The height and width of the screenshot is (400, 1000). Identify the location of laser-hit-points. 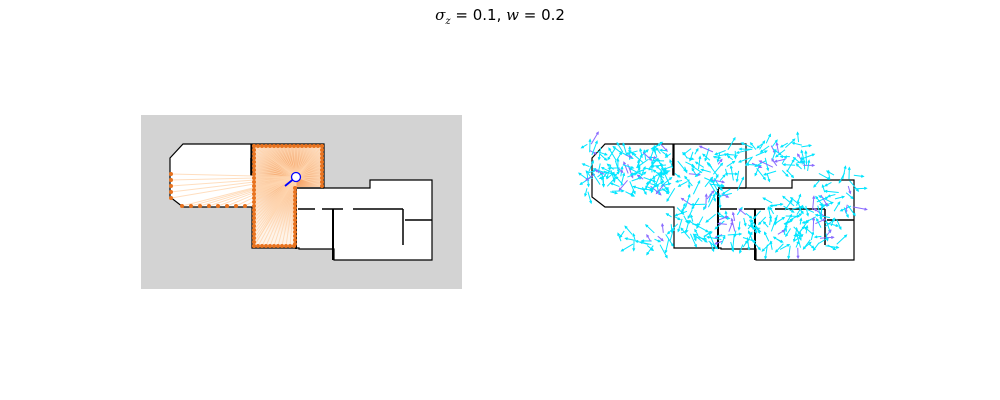
(246, 196).